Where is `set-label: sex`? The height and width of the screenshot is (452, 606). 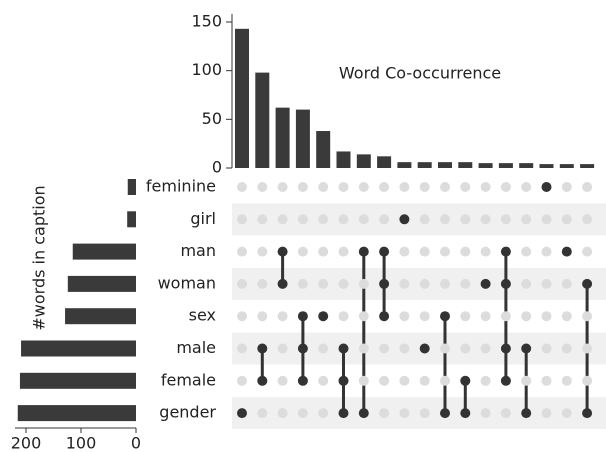
set-label: sex is located at coordinates (202, 315).